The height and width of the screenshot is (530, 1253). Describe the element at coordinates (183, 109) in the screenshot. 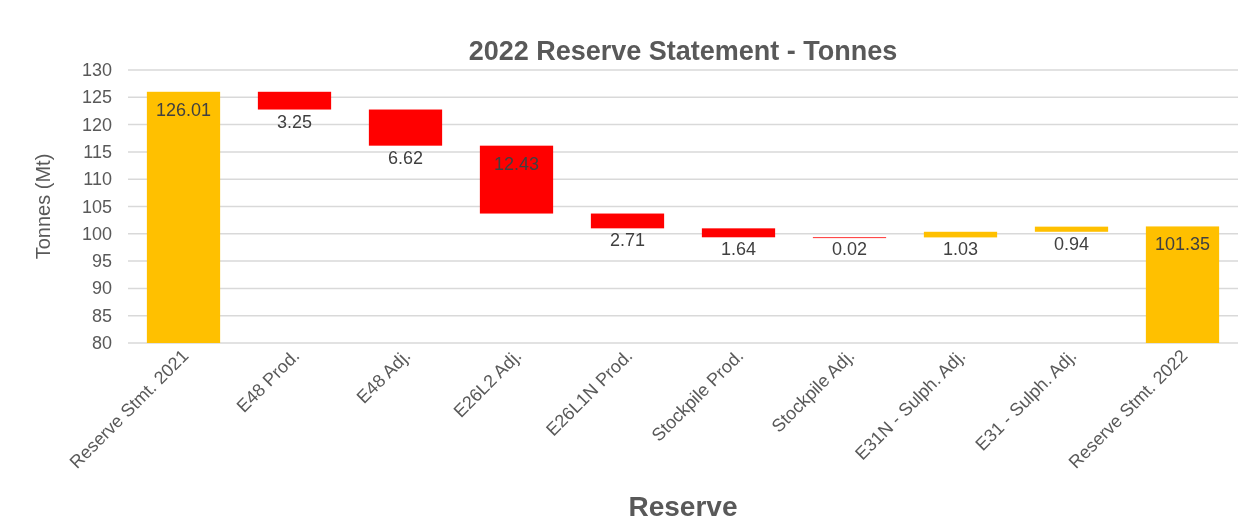

I see `data-label: 126.01` at that location.